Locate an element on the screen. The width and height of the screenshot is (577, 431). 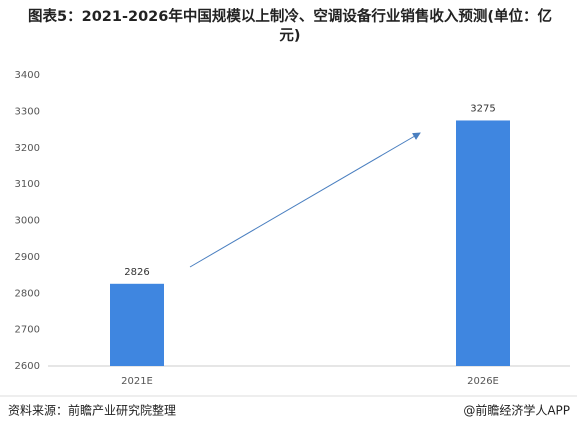
trend-arrow is located at coordinates (305, 200).